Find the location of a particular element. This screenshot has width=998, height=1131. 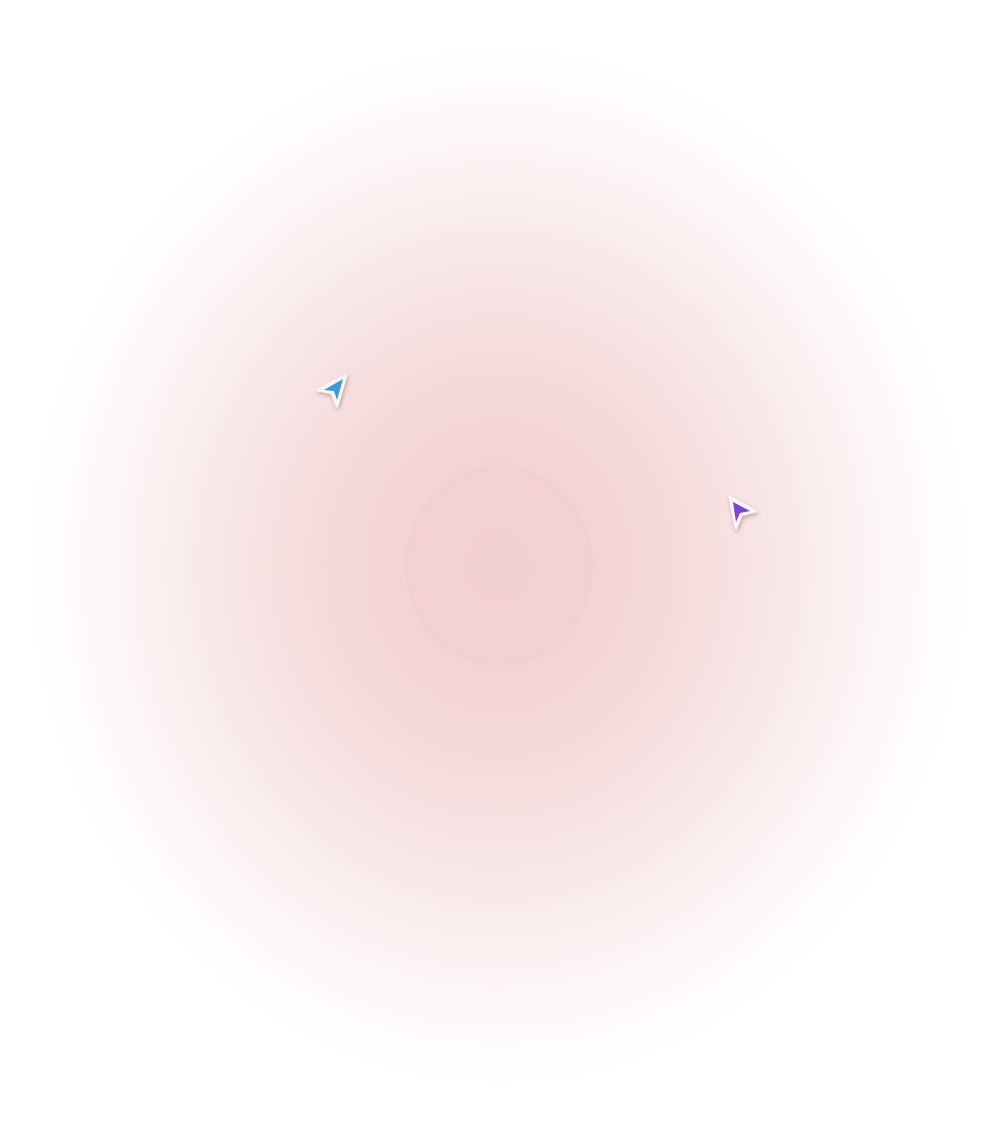

purple-cursor-fill is located at coordinates (741, 512).